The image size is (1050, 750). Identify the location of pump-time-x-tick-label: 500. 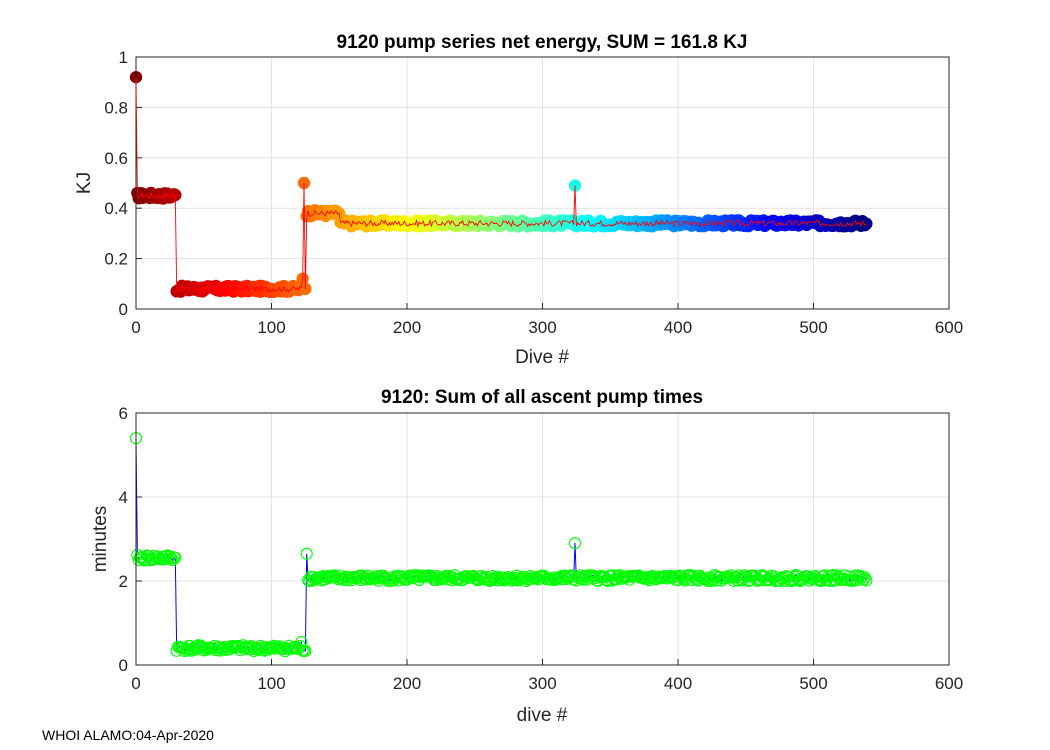
(813, 683).